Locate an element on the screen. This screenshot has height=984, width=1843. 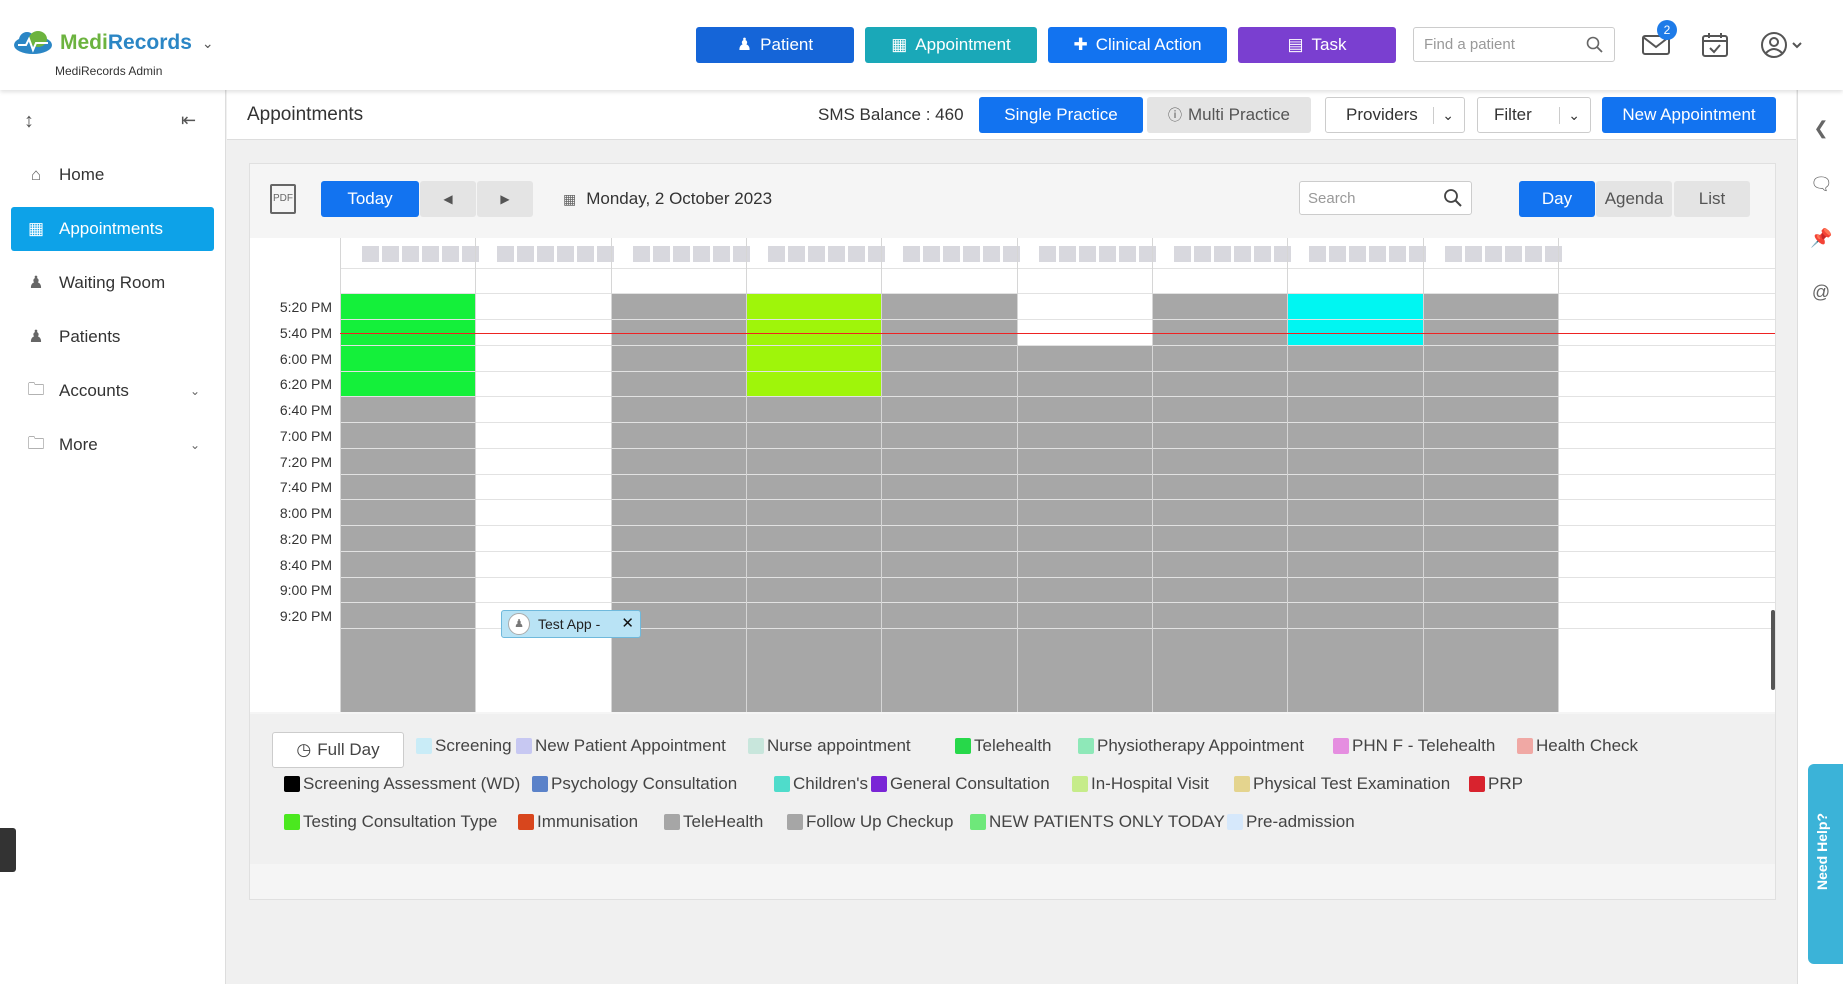
sidebar-item-waiting-room: ♟ Waiting Room is located at coordinates (112, 283).